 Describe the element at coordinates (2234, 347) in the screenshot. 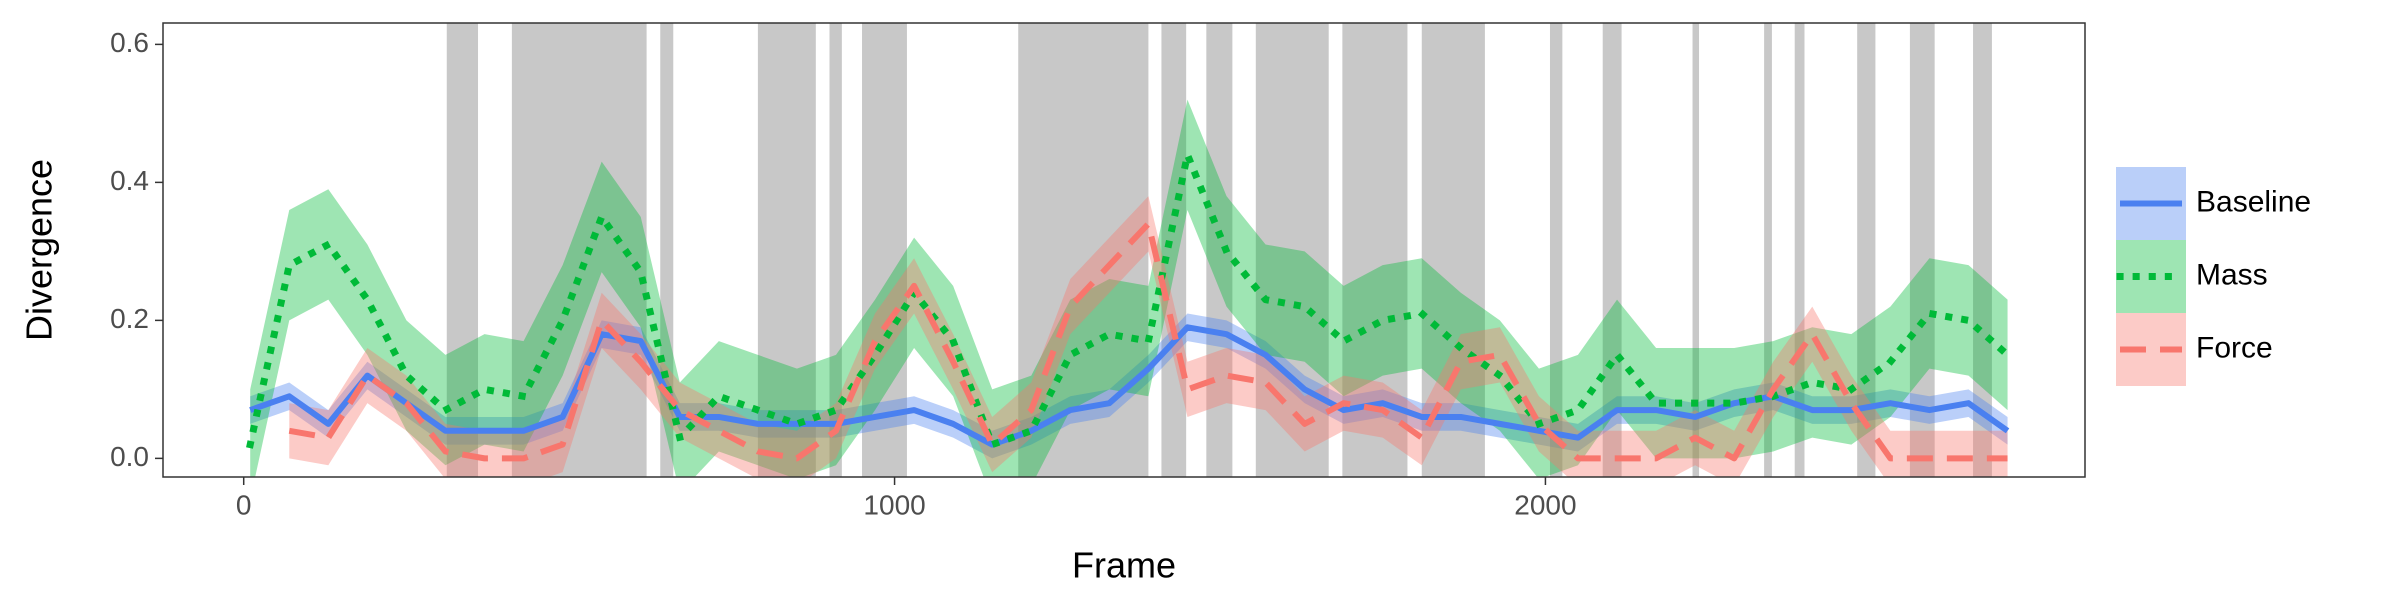

I see `legend-label: Force` at that location.